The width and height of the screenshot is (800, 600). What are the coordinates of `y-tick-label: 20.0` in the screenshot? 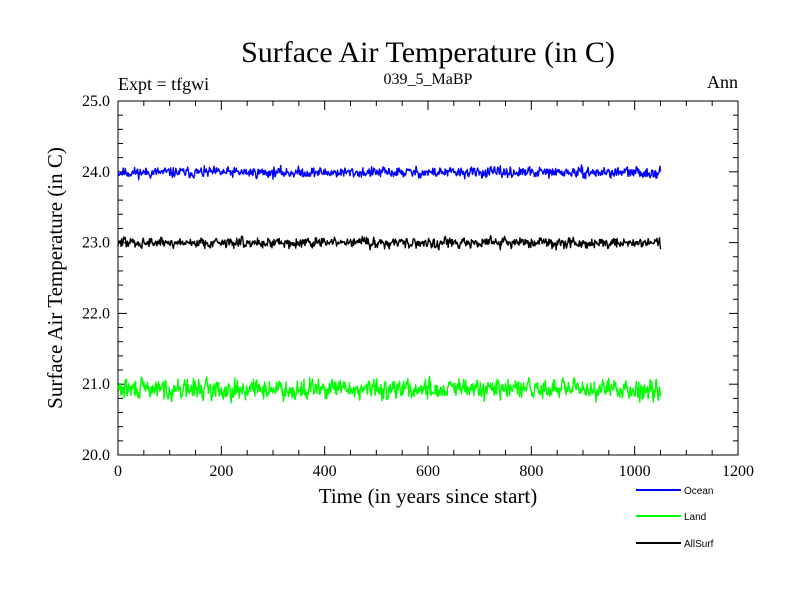 It's located at (96, 455).